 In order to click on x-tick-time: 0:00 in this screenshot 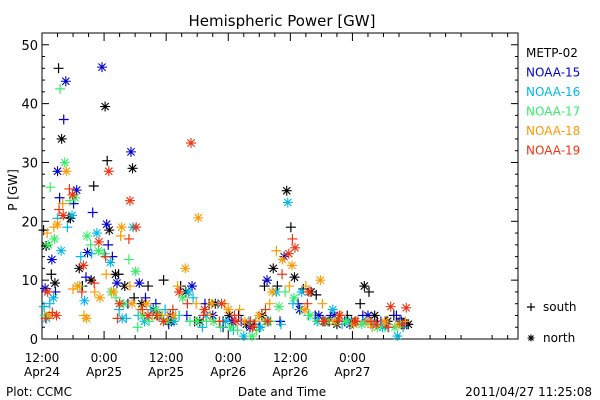, I will do `click(352, 358)`.